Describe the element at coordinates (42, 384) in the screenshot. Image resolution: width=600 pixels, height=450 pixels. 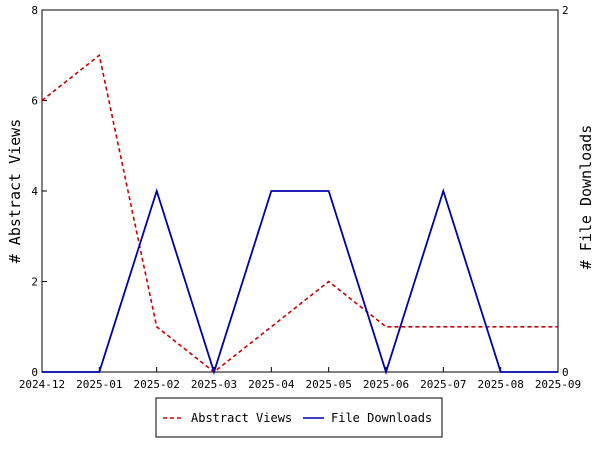
I see `x-tick-label: 2024-12` at that location.